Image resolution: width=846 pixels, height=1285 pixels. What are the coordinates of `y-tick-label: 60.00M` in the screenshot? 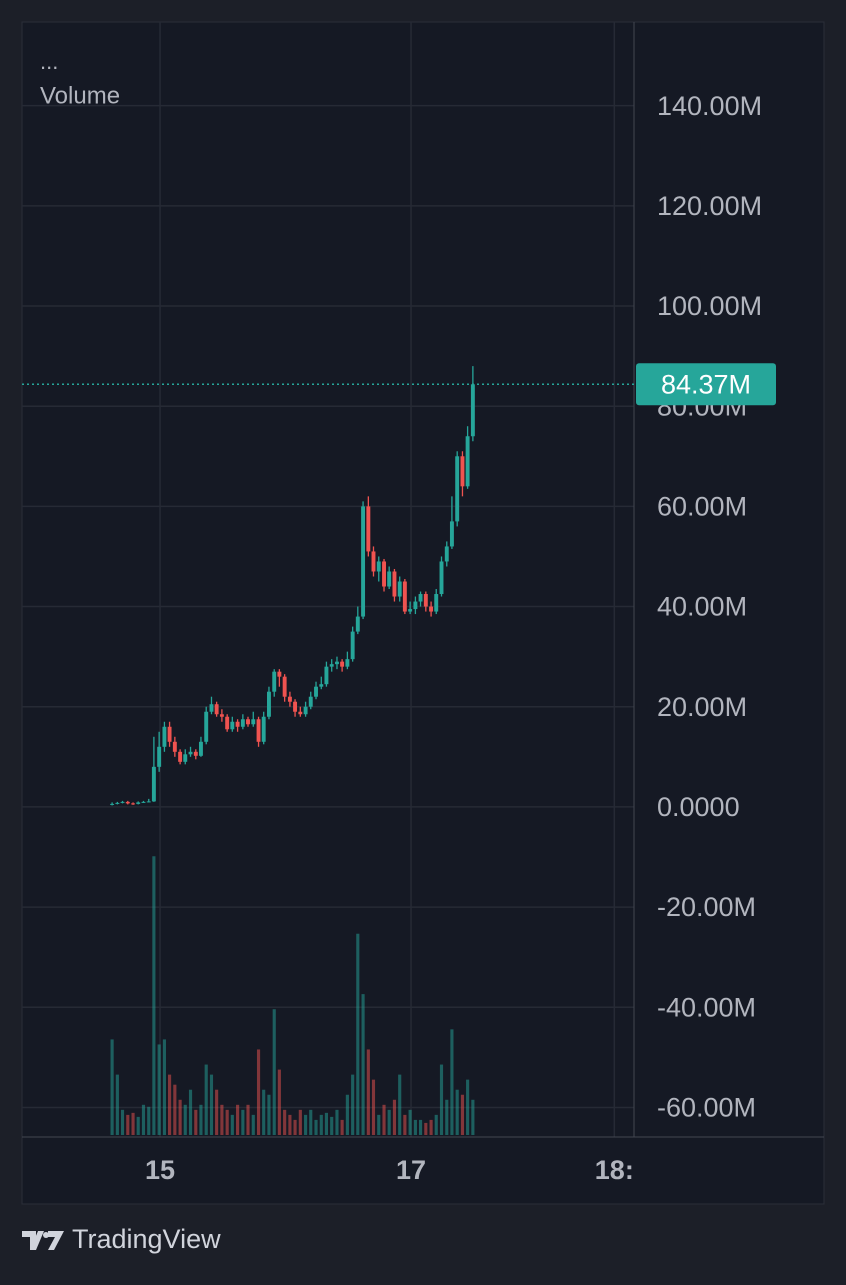 It's located at (702, 506).